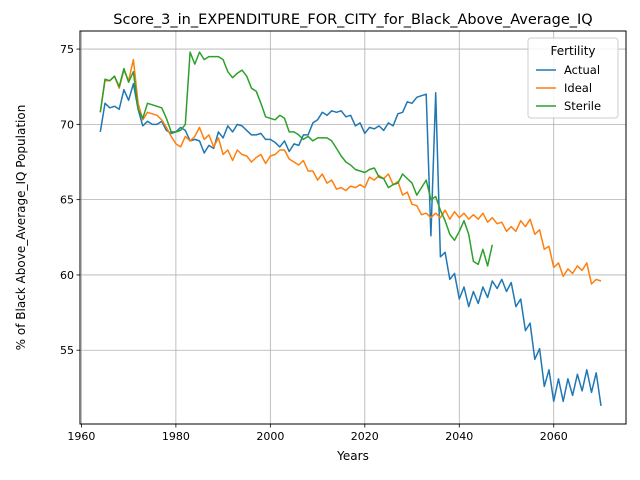  Describe the element at coordinates (582, 70) in the screenshot. I see `legend-label-actual: Actual` at that location.